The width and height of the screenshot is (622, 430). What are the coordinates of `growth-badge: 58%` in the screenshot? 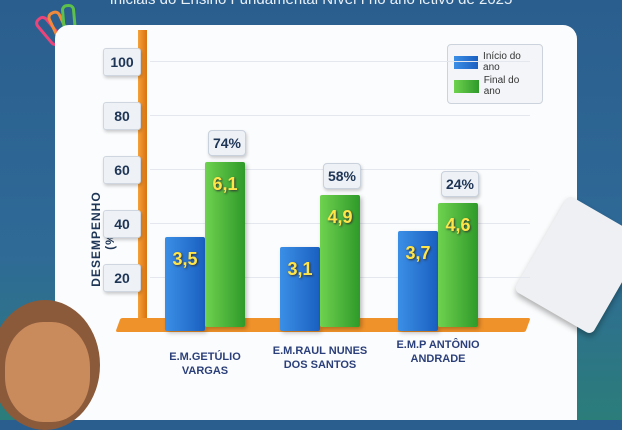 It's located at (342, 175).